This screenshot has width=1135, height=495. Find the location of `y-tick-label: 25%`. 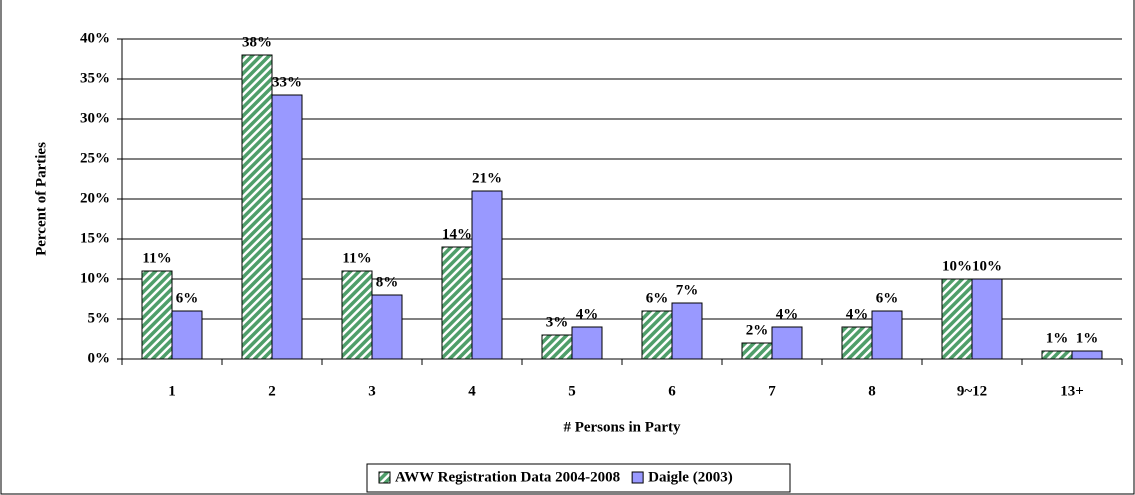

y-tick-label: 25% is located at coordinates (95, 158).